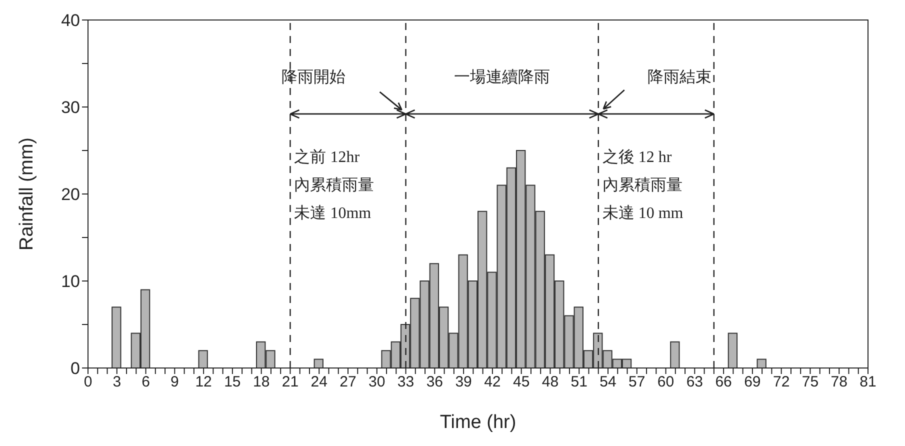  Describe the element at coordinates (70, 108) in the screenshot. I see `y-tick-label: 30` at that location.